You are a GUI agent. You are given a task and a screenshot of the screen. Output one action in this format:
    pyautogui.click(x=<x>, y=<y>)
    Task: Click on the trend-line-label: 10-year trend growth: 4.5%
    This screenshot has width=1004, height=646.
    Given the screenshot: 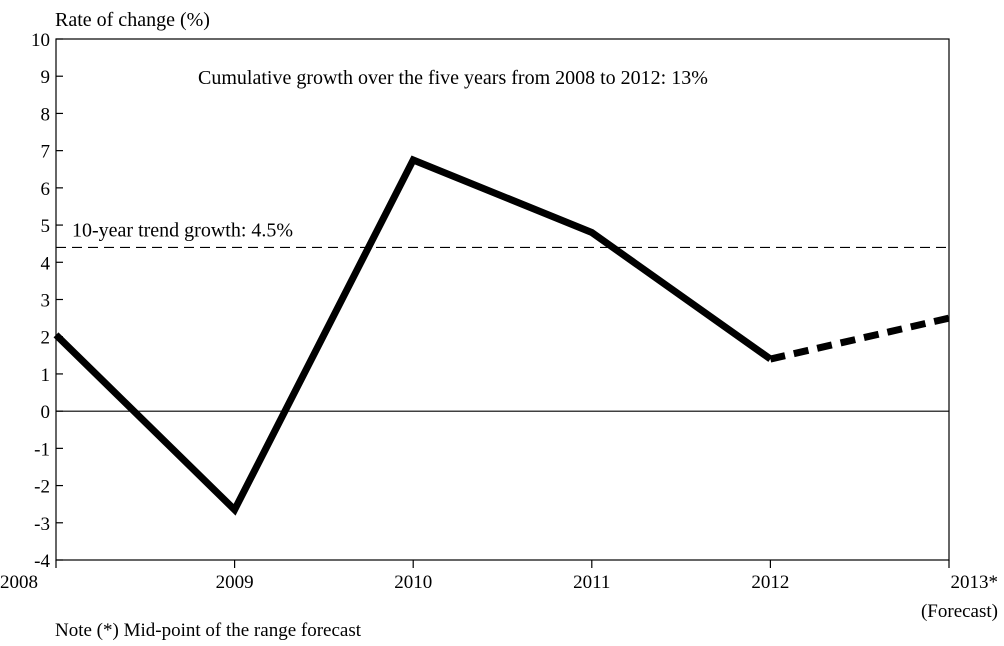 What is the action you would take?
    pyautogui.click(x=182, y=230)
    